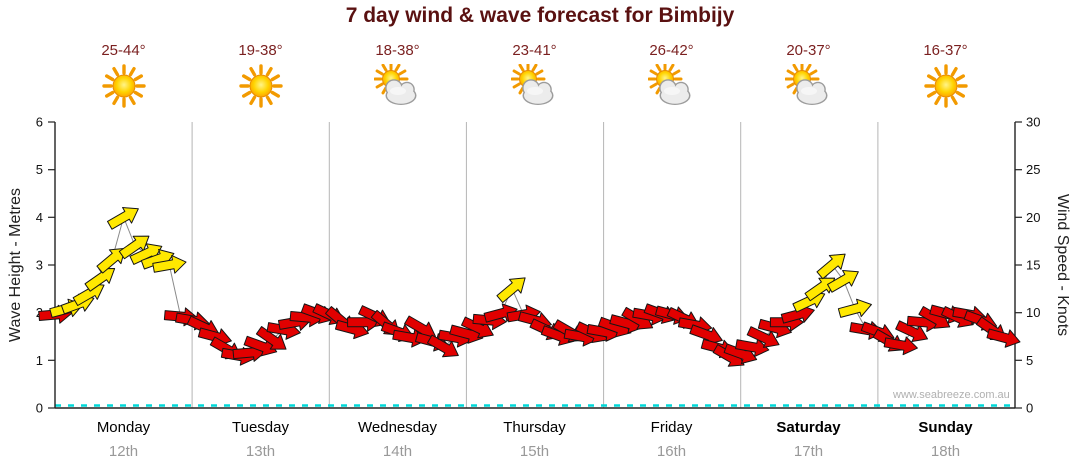 This screenshot has height=475, width=1080. What do you see at coordinates (260, 50) in the screenshot?
I see `day-temp-range: 19-38°` at bounding box center [260, 50].